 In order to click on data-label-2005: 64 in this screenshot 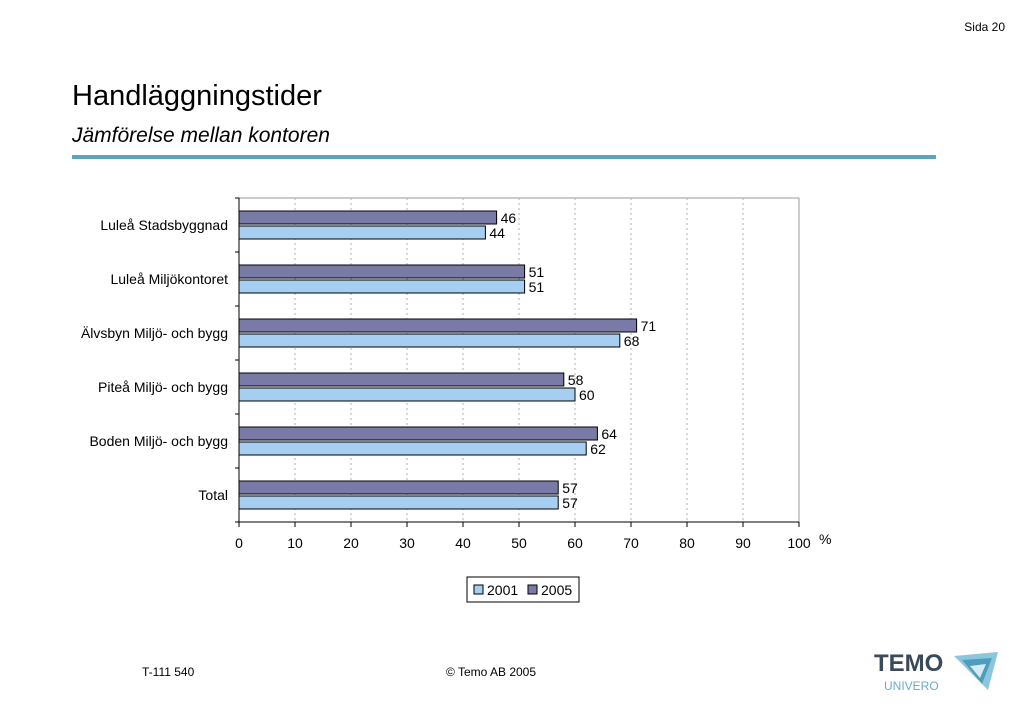, I will do `click(609, 434)`.